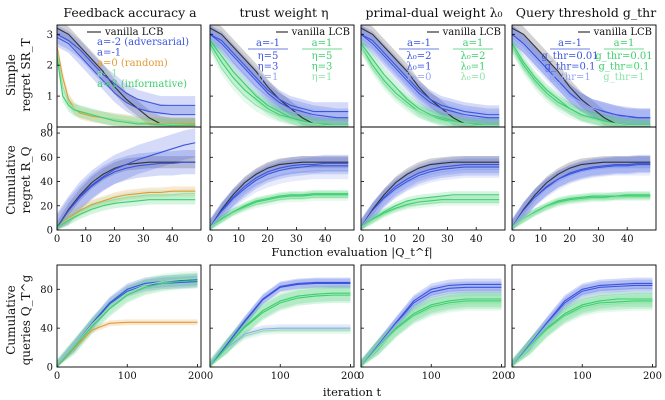 This screenshot has height=400, width=665. I want to click on row-ylabel-0b: regret SR_T, so click(26, 74).